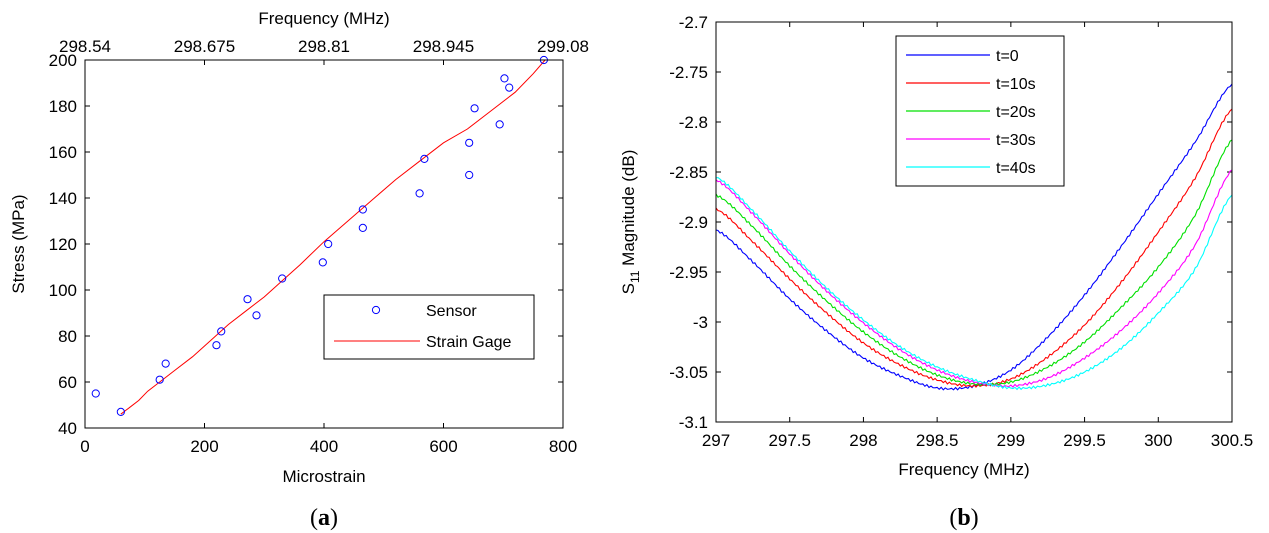 Image resolution: width=1269 pixels, height=533 pixels. I want to click on chart-b-y-tick-label: -3.1, so click(693, 422).